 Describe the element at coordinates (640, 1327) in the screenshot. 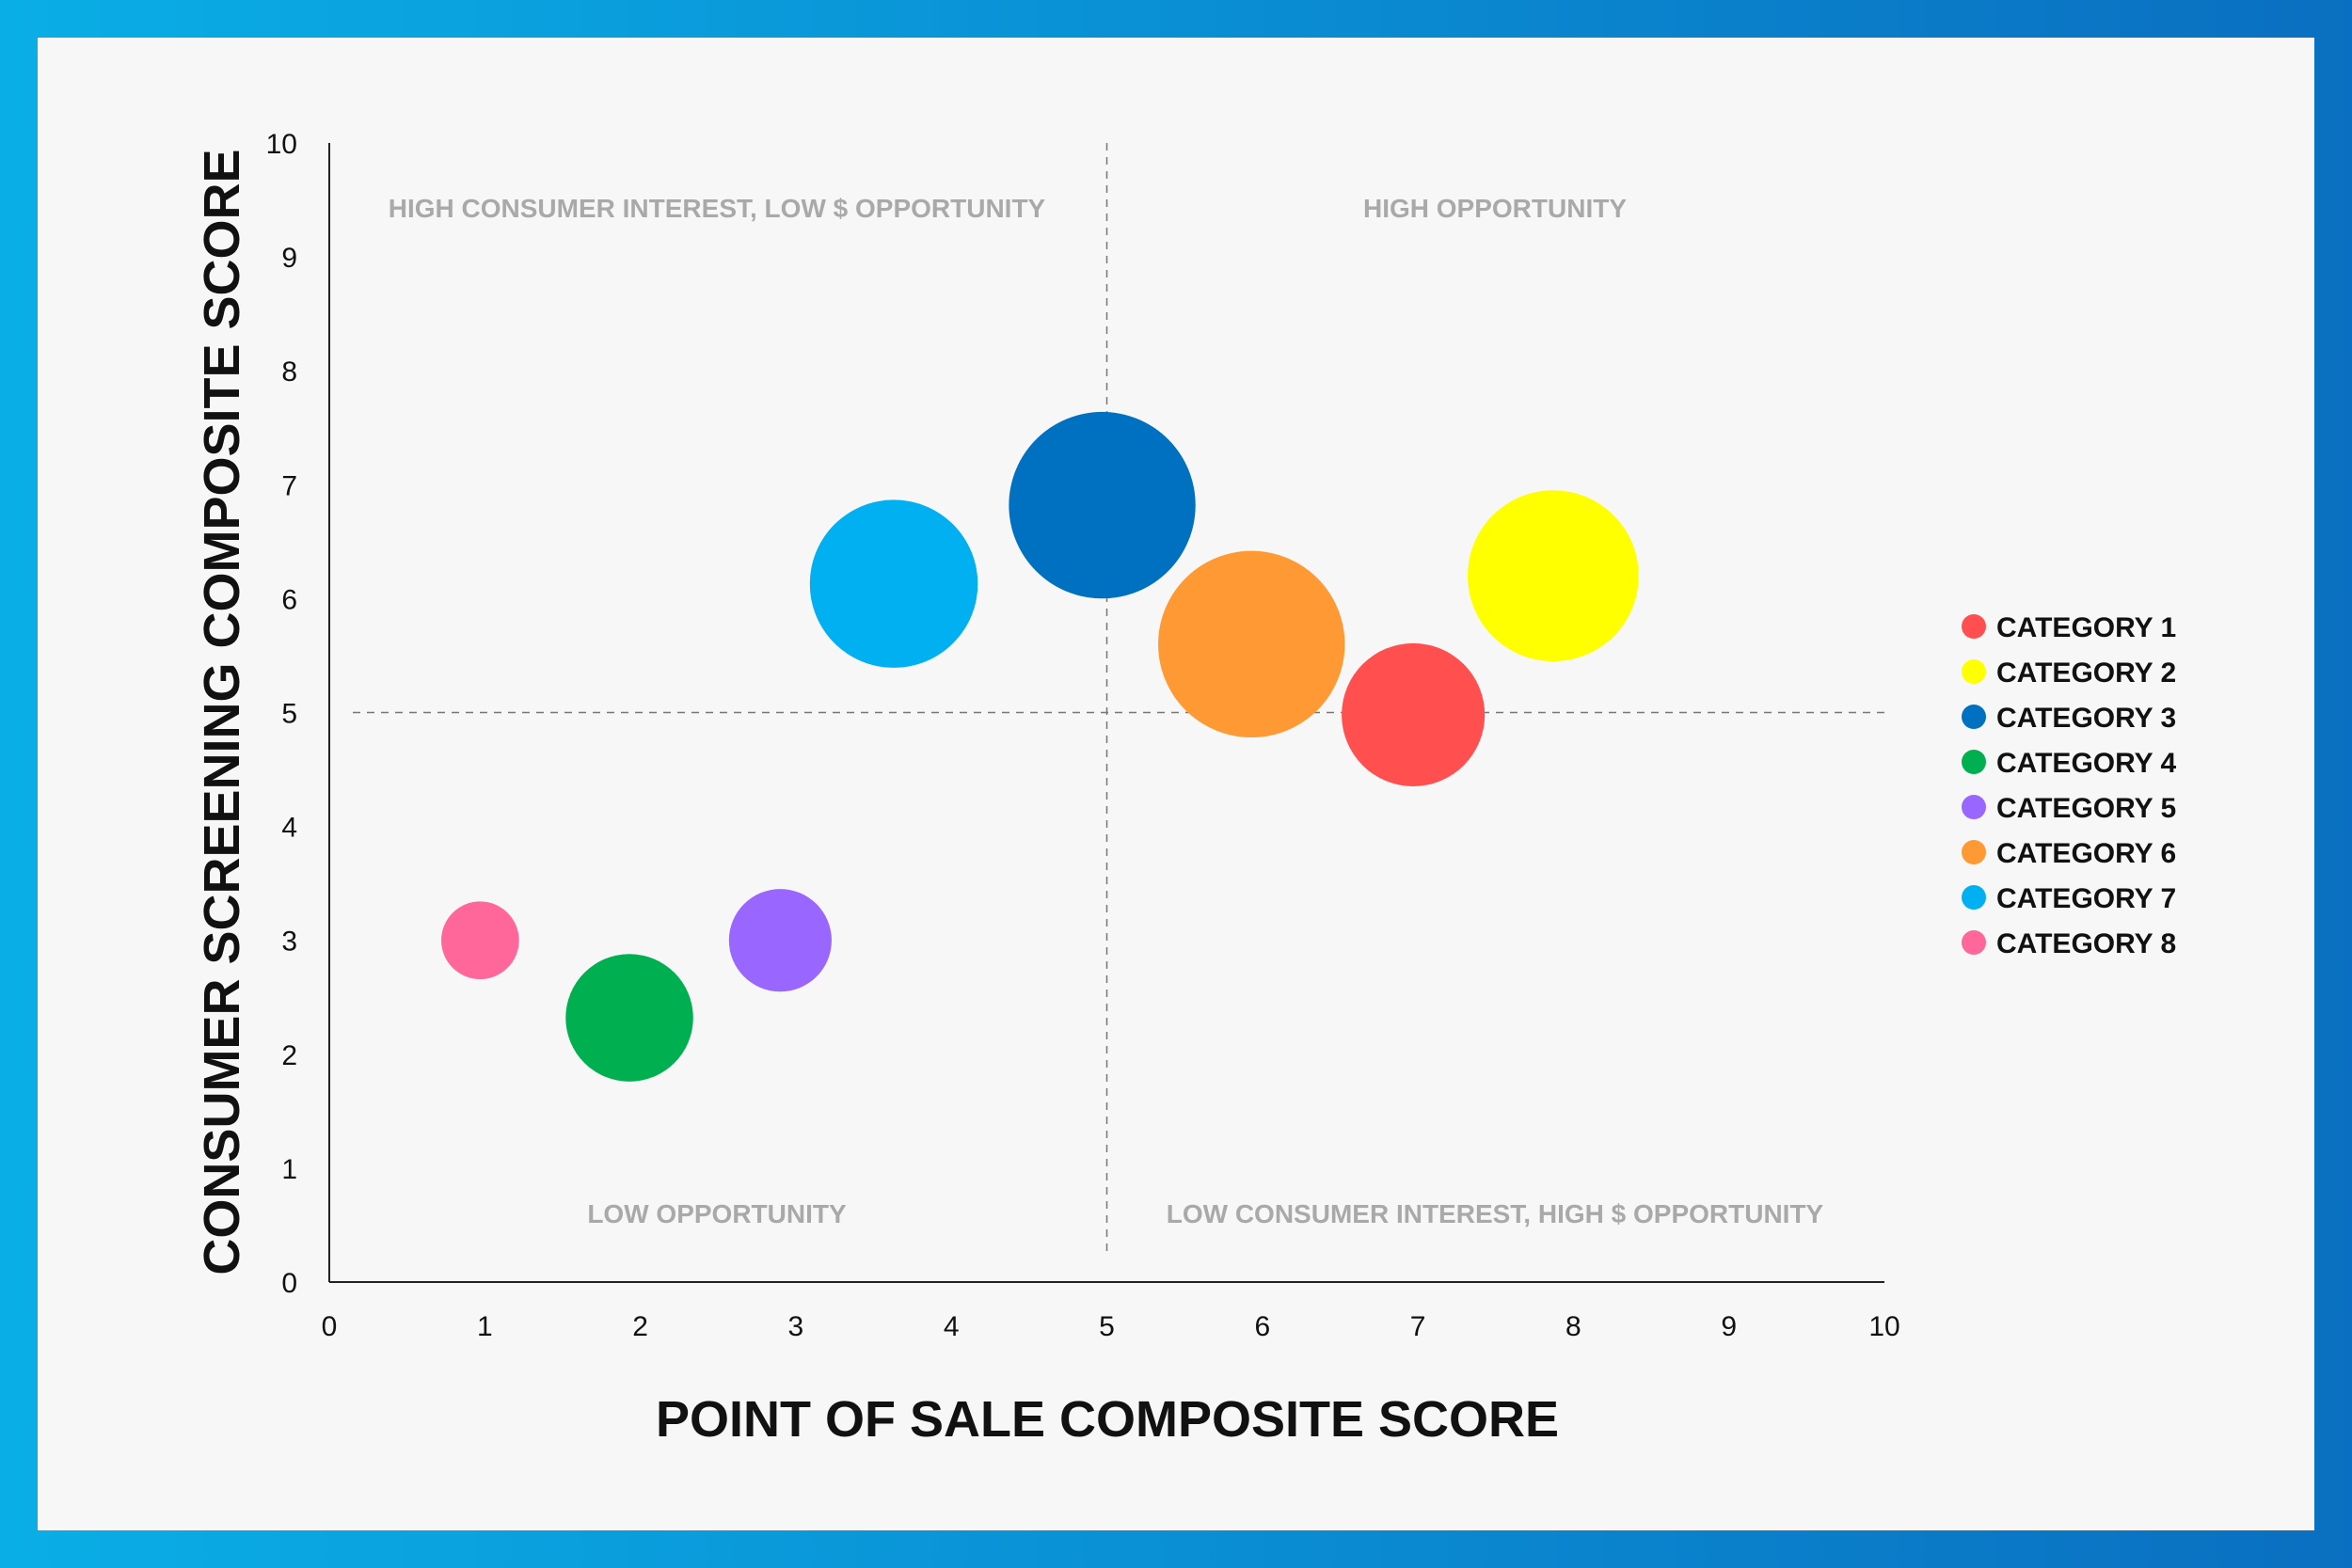

I see `x-tick-label: 2` at that location.